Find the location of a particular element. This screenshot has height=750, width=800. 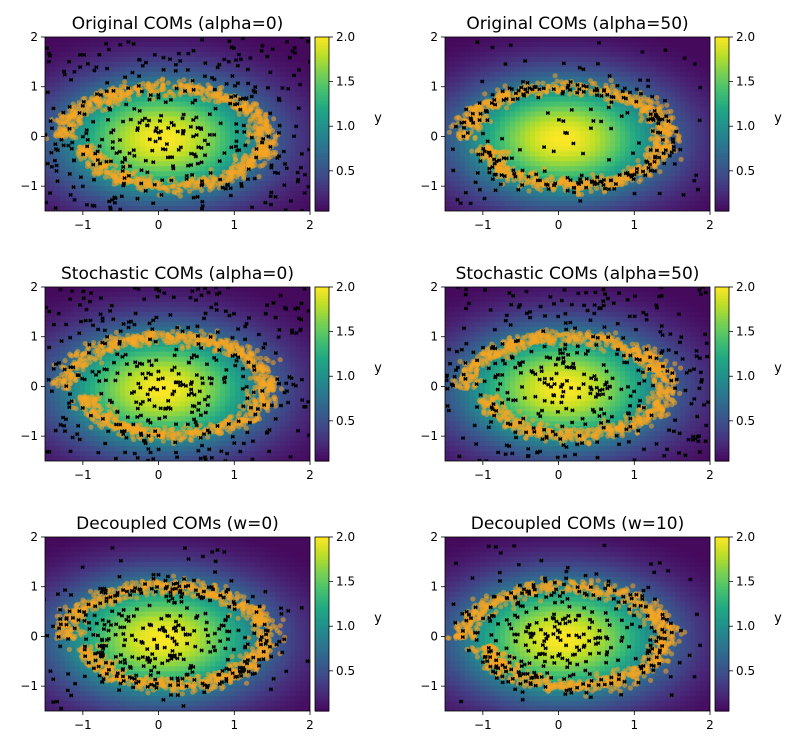

y-tick-label: 0 is located at coordinates (34, 136).